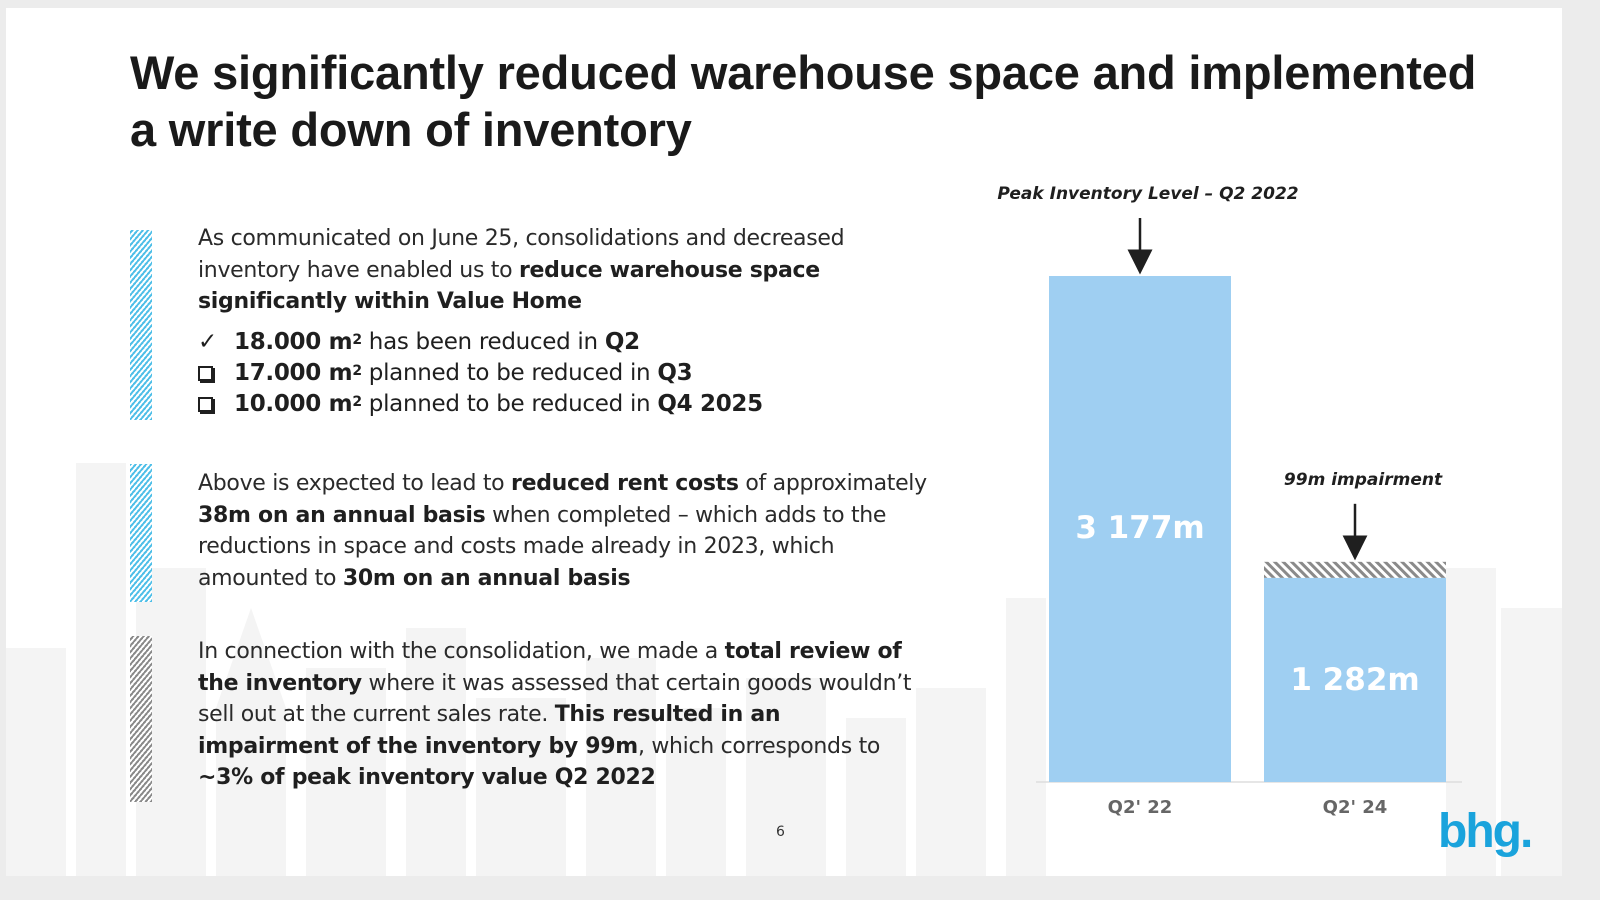  What do you see at coordinates (550, 667) in the screenshot?
I see `review-highlight: total review of the inventory` at bounding box center [550, 667].